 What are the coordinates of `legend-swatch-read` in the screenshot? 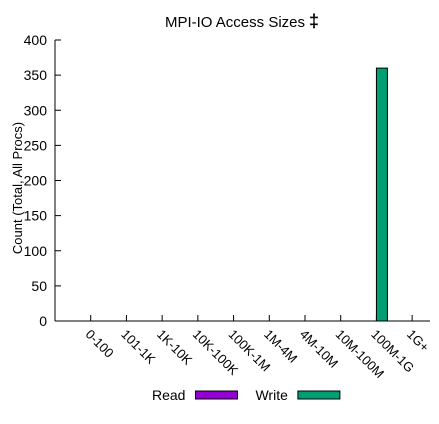 It's located at (216, 395).